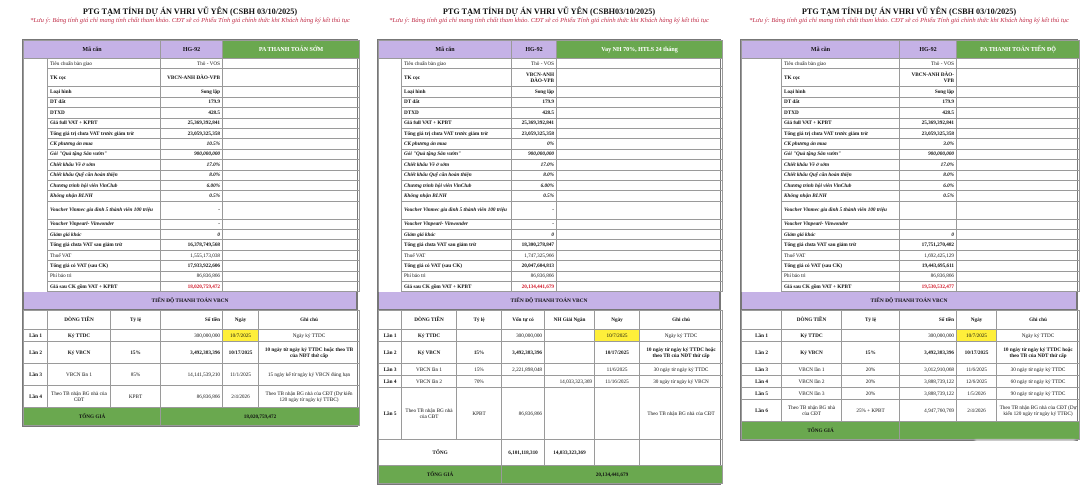 The image size is (1080, 485). Describe the element at coordinates (928, 382) in the screenshot. I see `schedule-cell: 3,888,739,122` at that location.